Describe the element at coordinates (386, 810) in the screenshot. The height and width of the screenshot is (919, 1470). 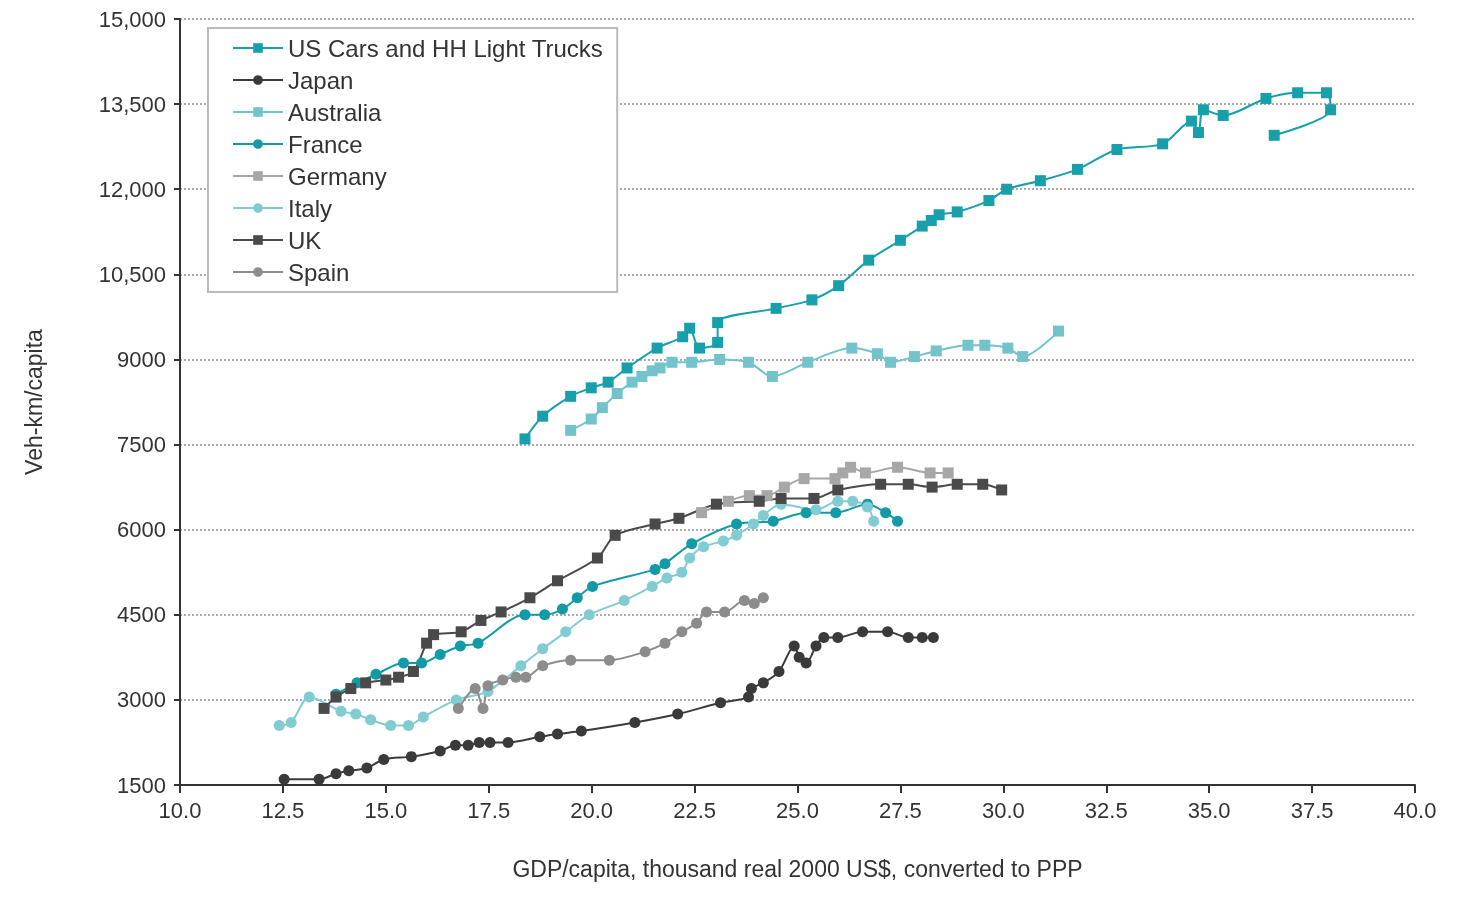
I see `x-tick-label: 15.0` at that location.